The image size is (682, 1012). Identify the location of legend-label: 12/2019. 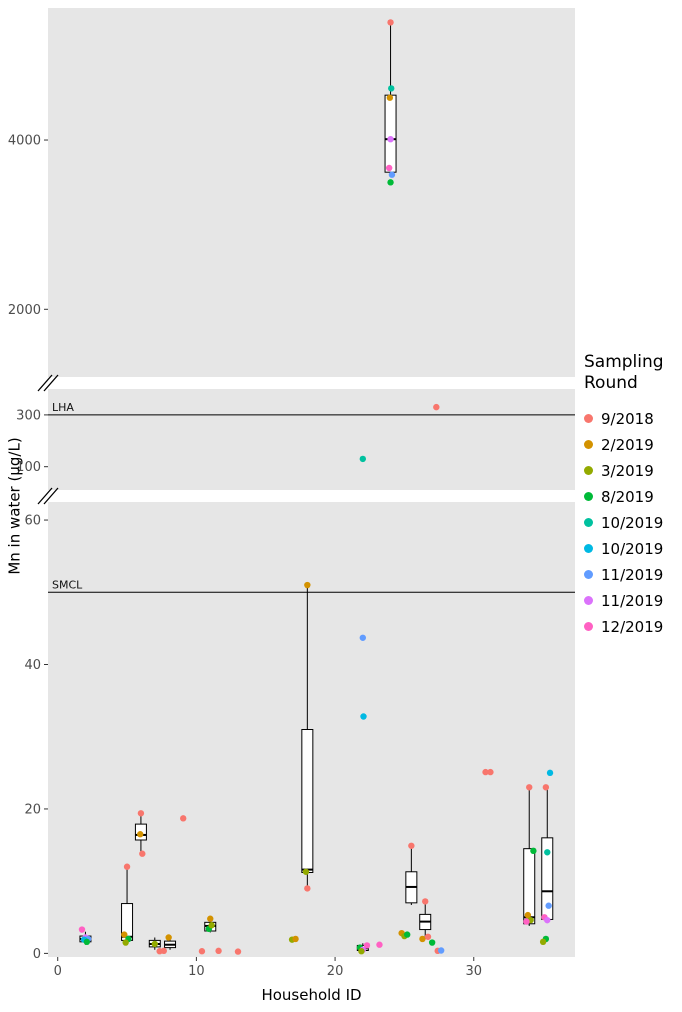
(632, 626).